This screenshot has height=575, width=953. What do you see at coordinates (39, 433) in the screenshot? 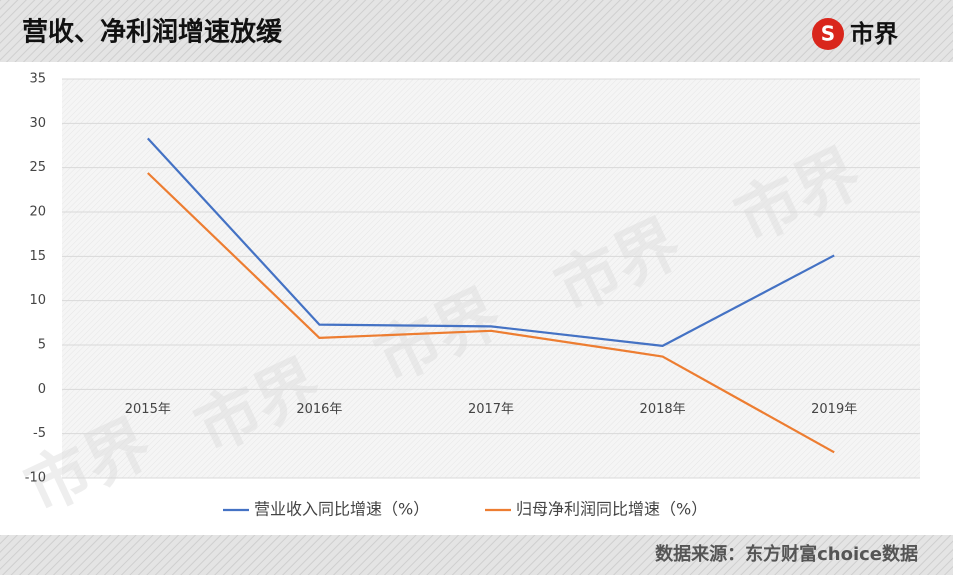
I see `y-tick-label: -5` at bounding box center [39, 433].